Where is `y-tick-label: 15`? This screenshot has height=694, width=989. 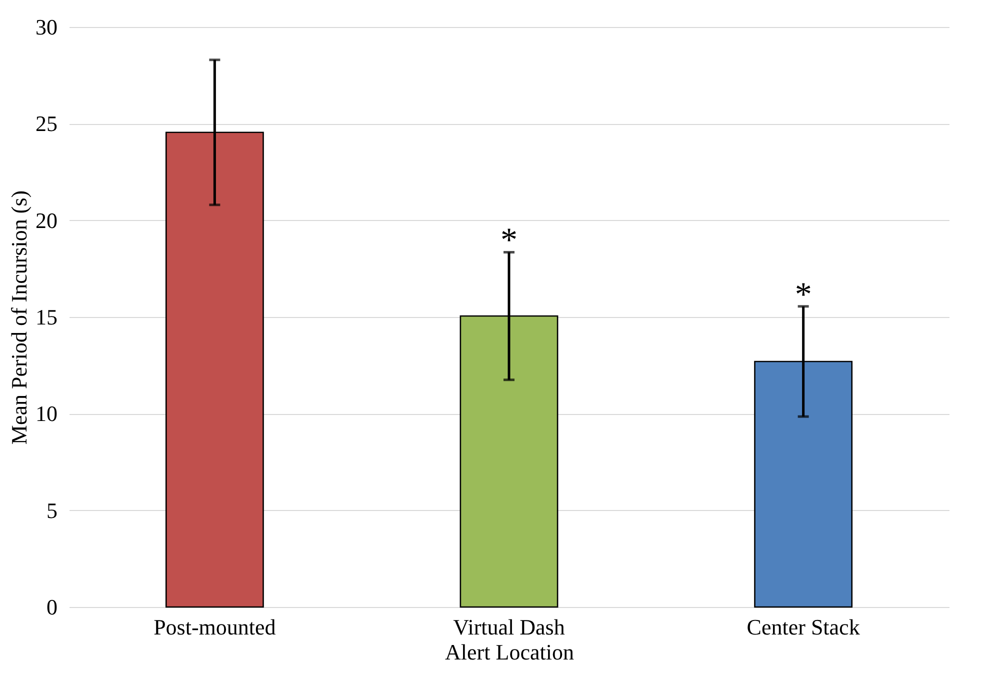 y-tick-label: 15 is located at coordinates (47, 317).